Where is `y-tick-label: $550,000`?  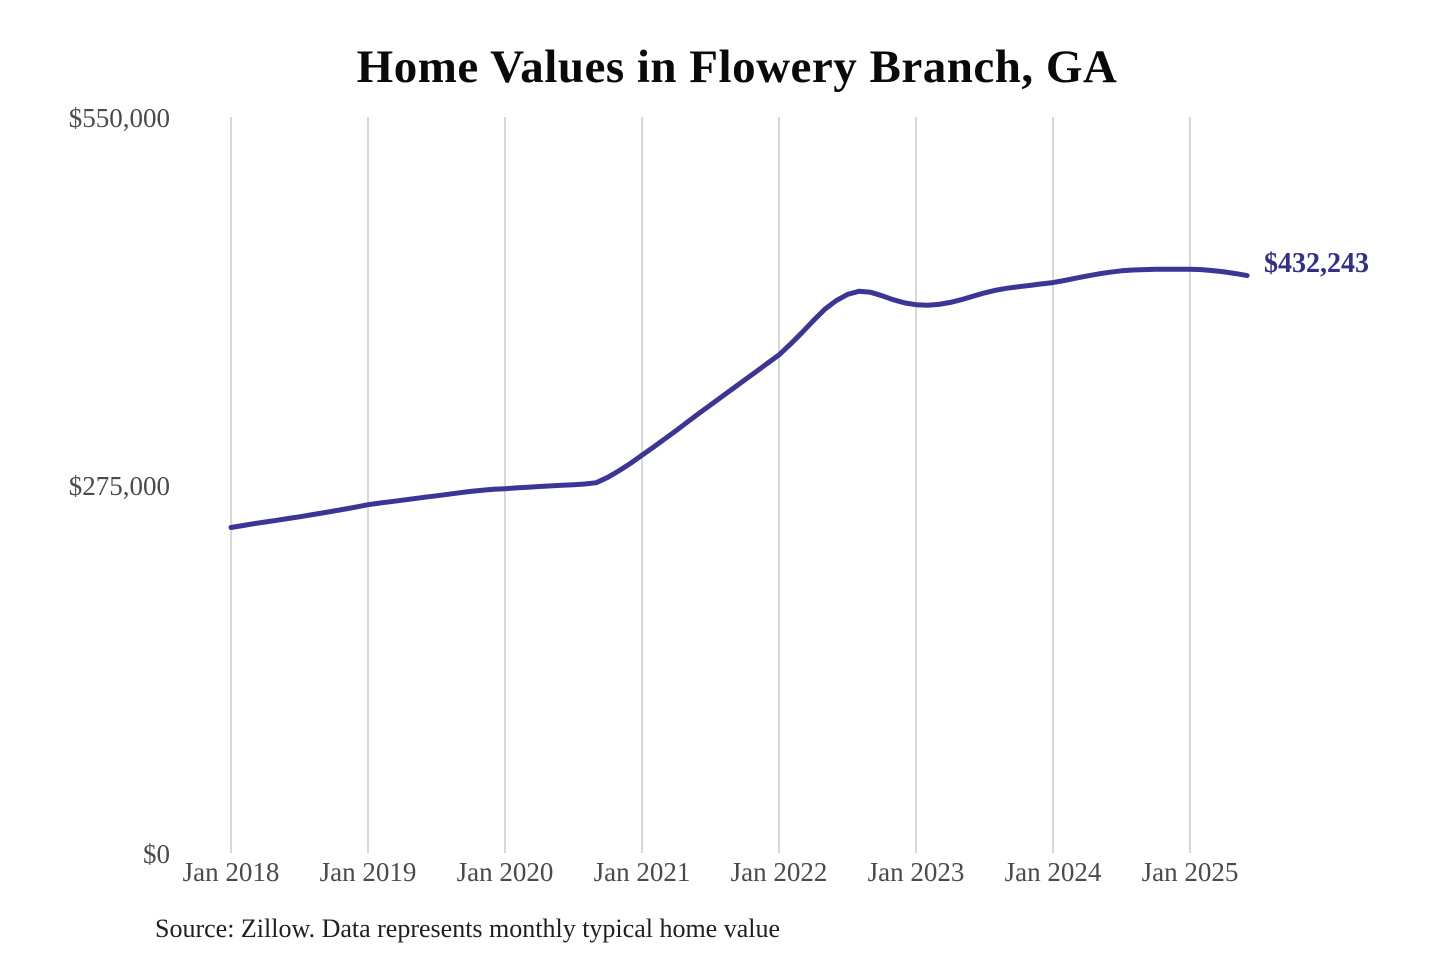 y-tick-label: $550,000 is located at coordinates (119, 118).